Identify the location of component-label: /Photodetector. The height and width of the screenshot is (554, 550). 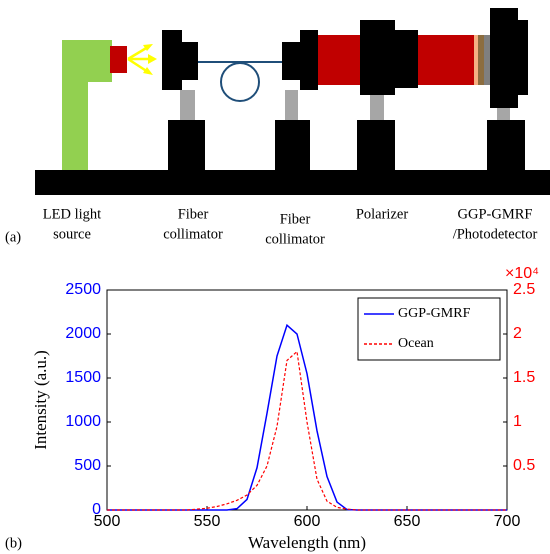
(495, 234).